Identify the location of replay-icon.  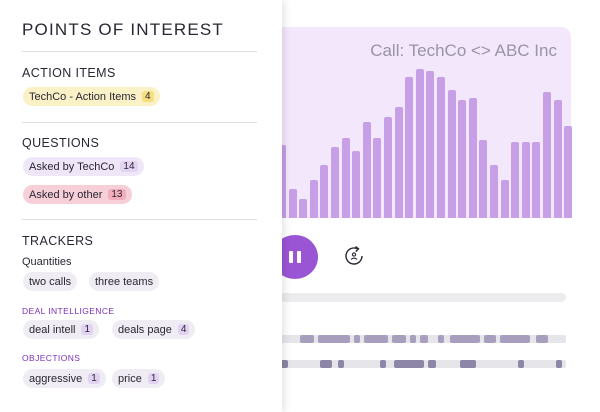
(354, 255).